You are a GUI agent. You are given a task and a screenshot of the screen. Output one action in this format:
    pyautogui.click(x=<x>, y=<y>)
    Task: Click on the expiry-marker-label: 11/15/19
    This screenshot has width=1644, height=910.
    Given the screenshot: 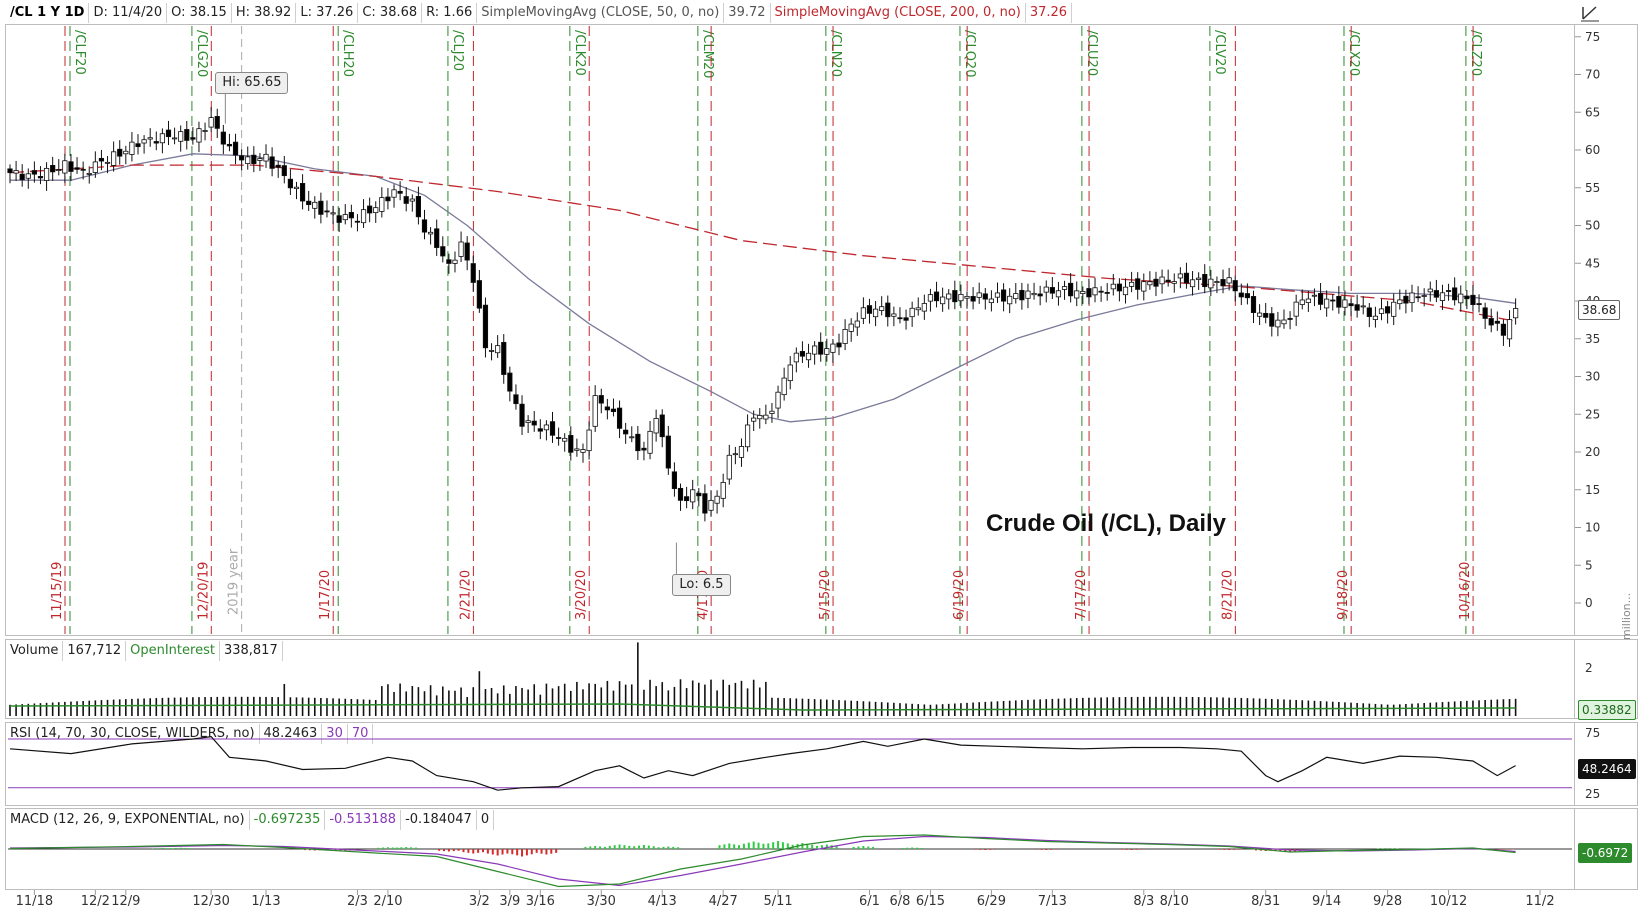 What is the action you would take?
    pyautogui.click(x=57, y=591)
    